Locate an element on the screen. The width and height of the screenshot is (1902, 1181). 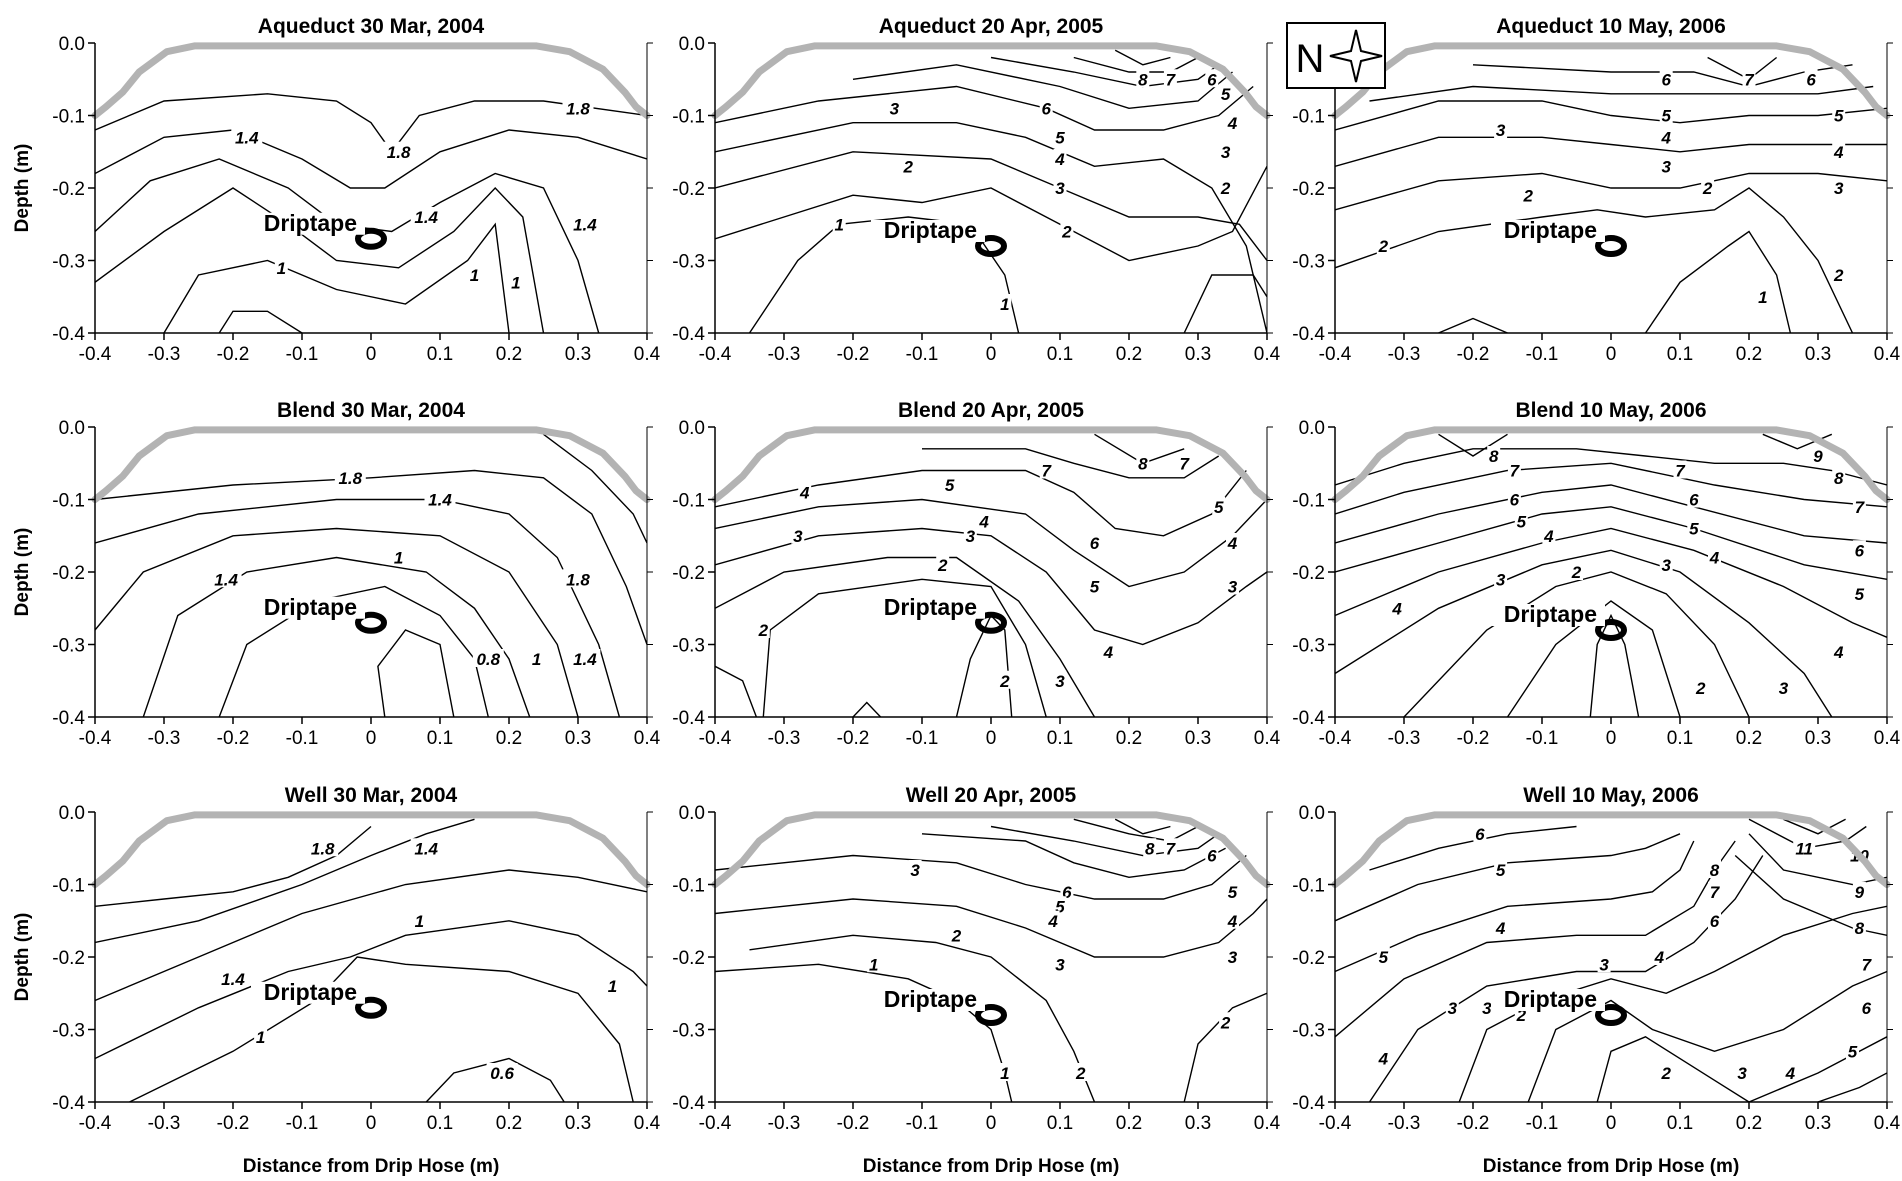
panel-title: Blend 30 Mar, 2004 is located at coordinates (371, 410).